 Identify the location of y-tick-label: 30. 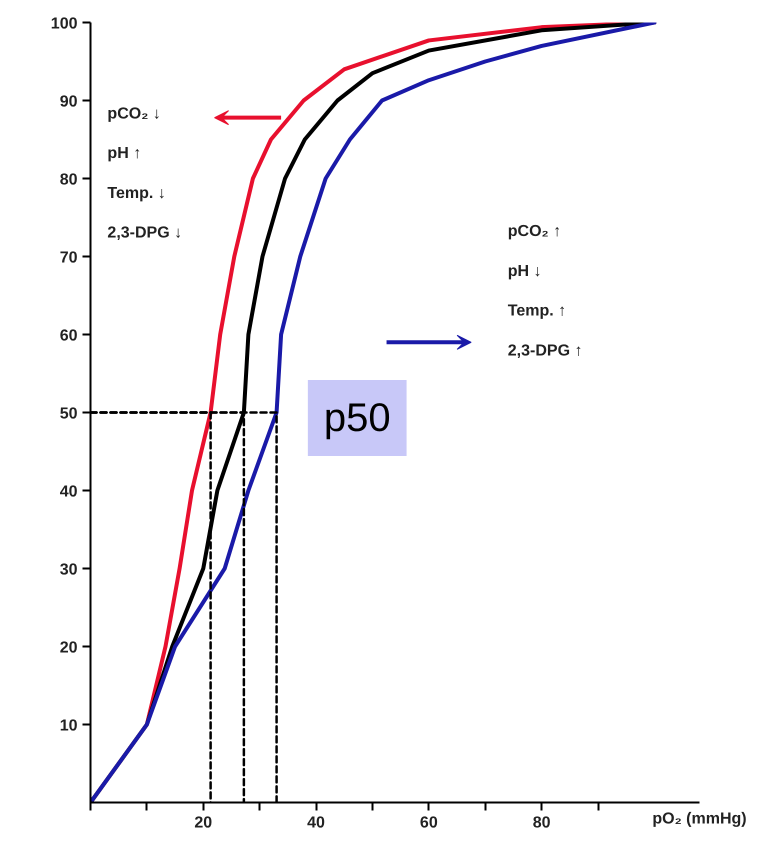
(69, 570).